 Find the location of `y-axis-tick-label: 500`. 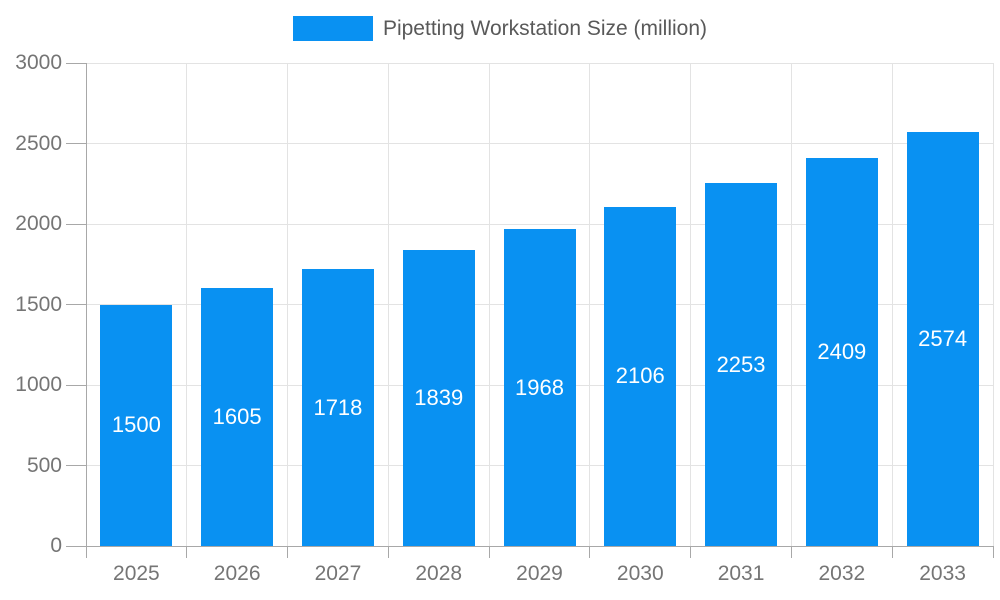

y-axis-tick-label: 500 is located at coordinates (44, 465).